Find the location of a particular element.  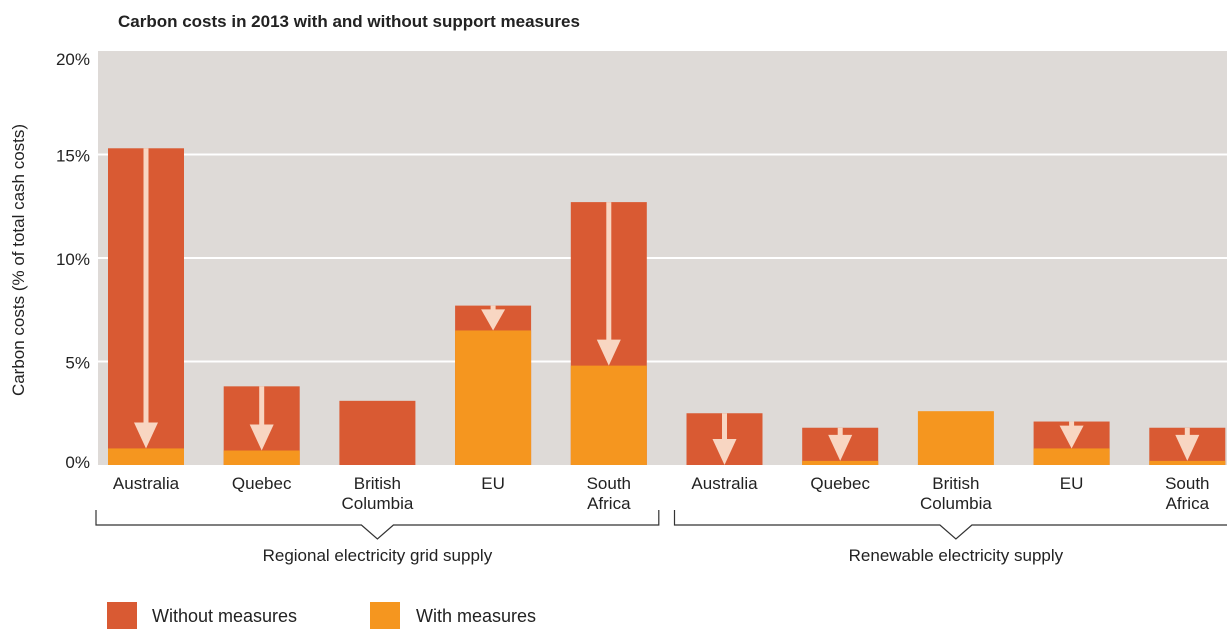

bar-without-measures is located at coordinates (377, 432).